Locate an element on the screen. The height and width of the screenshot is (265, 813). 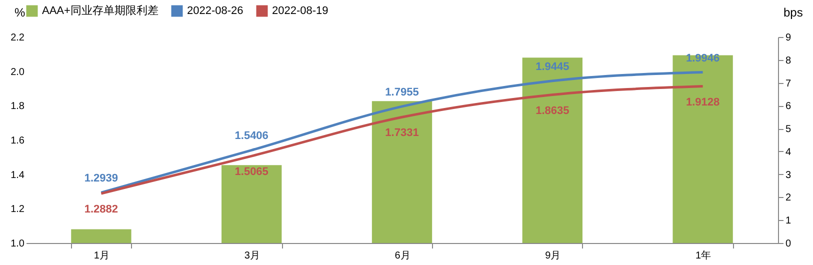
legend-label: 2022-08-26 is located at coordinates (215, 11).